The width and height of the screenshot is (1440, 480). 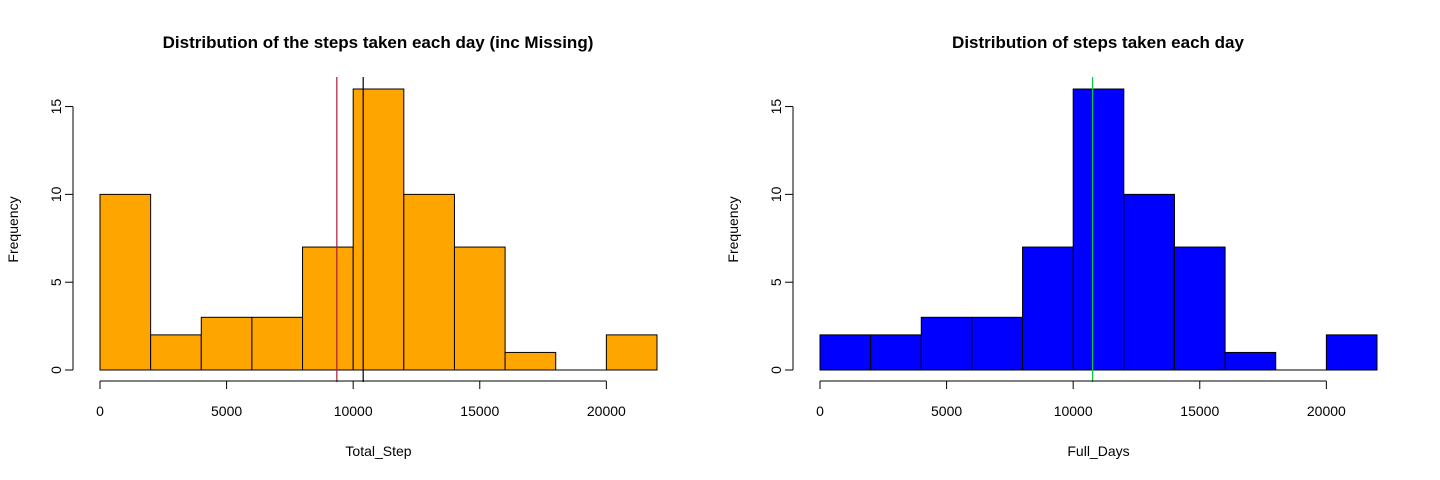 I want to click on chart-title: Distribution of steps taken each day, so click(x=1098, y=42).